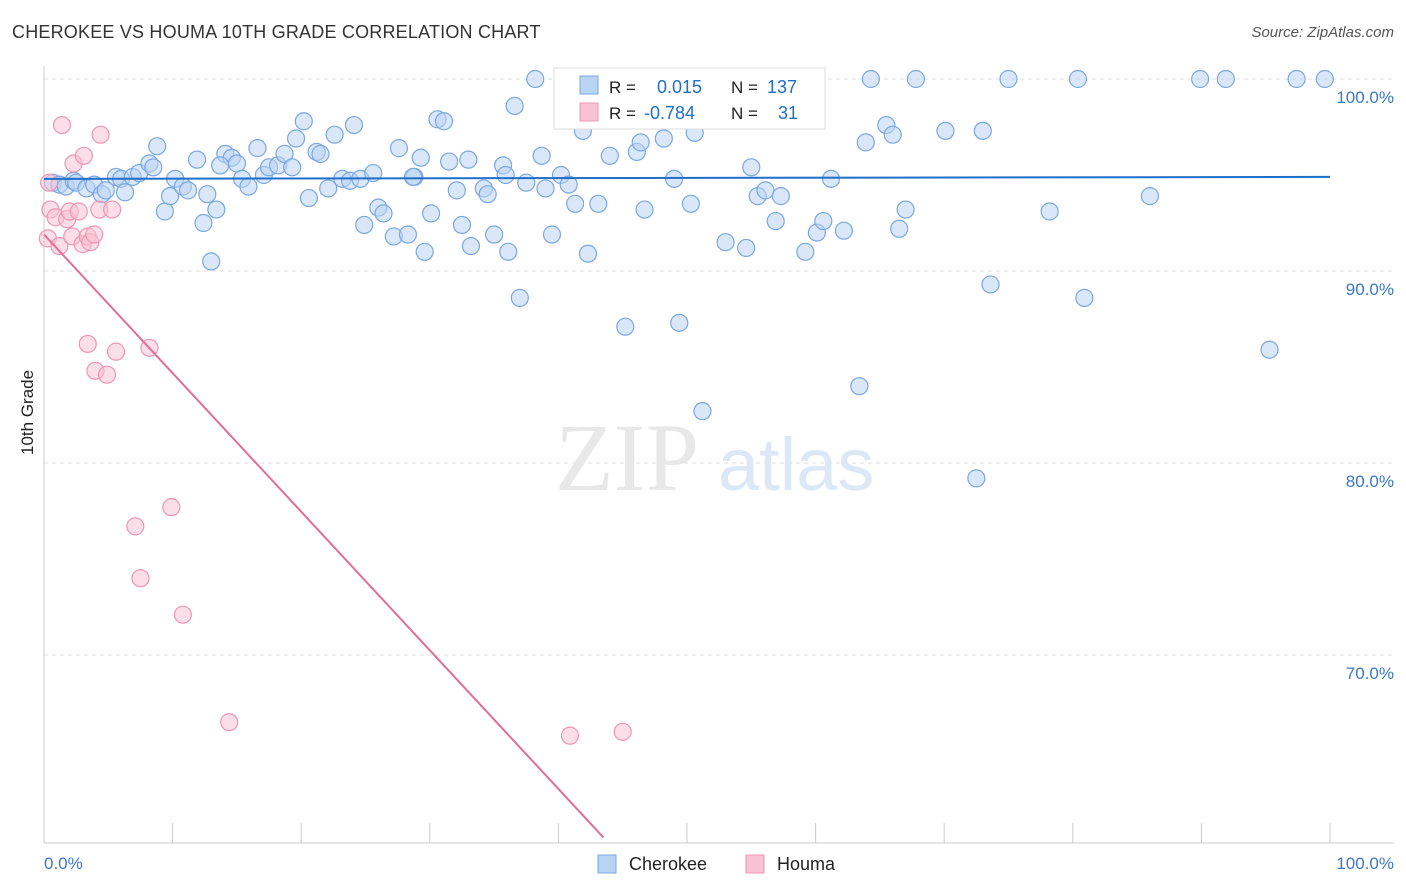 Image resolution: width=1406 pixels, height=892 pixels. I want to click on y-tick-label-80: 80.0%, so click(1370, 481).